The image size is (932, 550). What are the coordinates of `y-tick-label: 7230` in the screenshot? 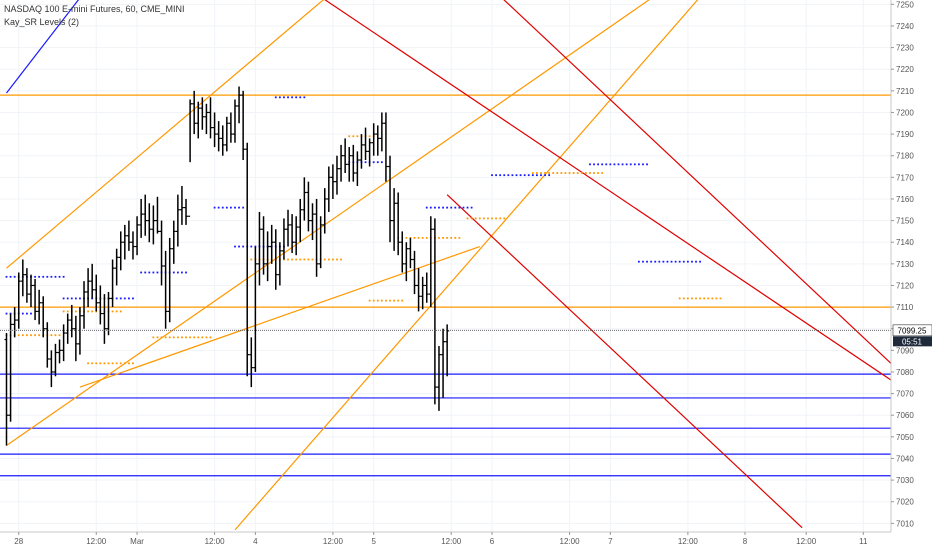 It's located at (905, 48).